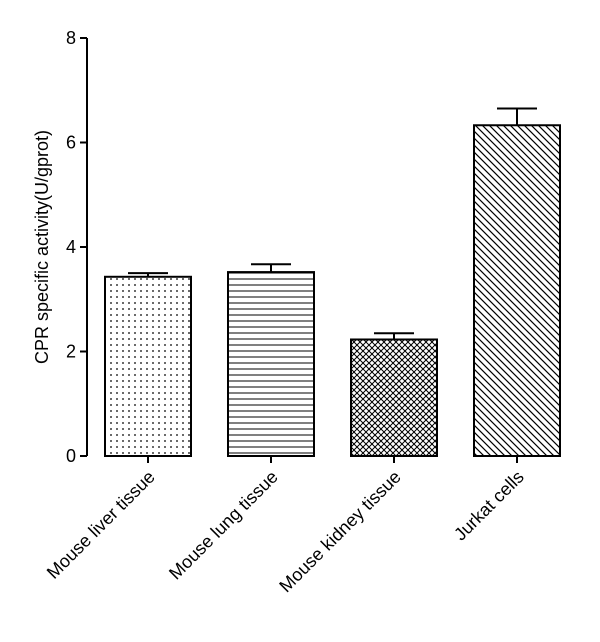 Image resolution: width=600 pixels, height=642 pixels. I want to click on y-tick-label: 8, so click(71, 38).